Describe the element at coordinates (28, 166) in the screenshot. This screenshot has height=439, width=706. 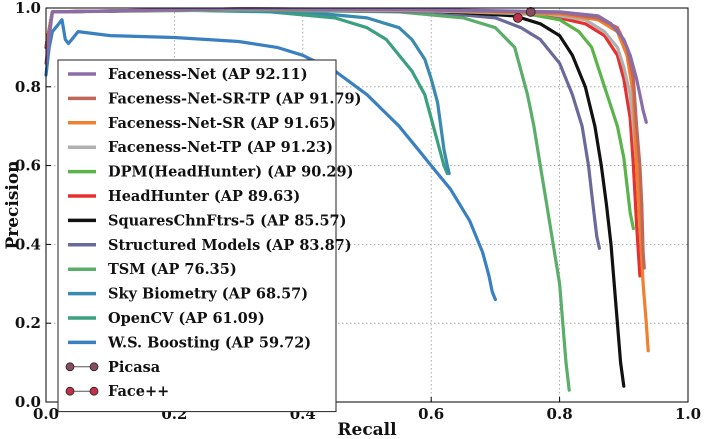
I see `y-tick-label: 0.6` at that location.